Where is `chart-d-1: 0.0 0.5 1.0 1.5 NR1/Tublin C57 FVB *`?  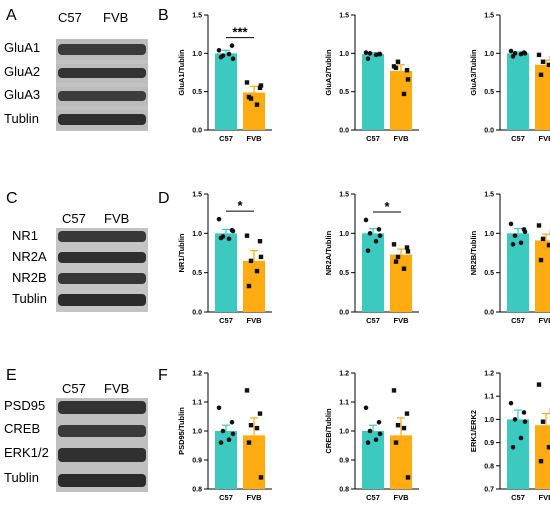
chart-d-1: 0.0 0.5 1.0 1.5 NR1/Tublin C57 FVB * is located at coordinates (224, 258).